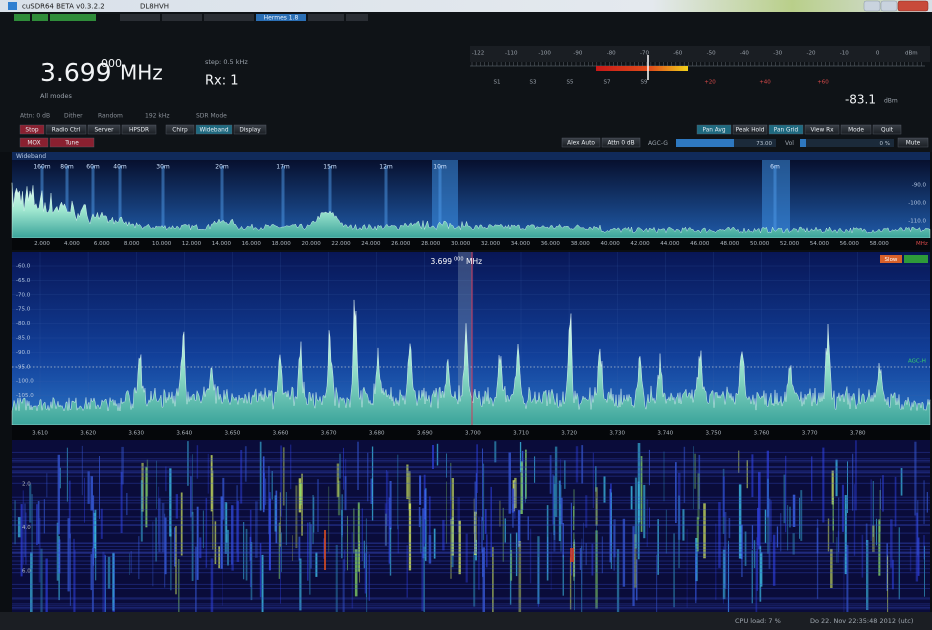  What do you see at coordinates (461, 244) in the screenshot?
I see `wideband-freq-label: 30.000` at bounding box center [461, 244].